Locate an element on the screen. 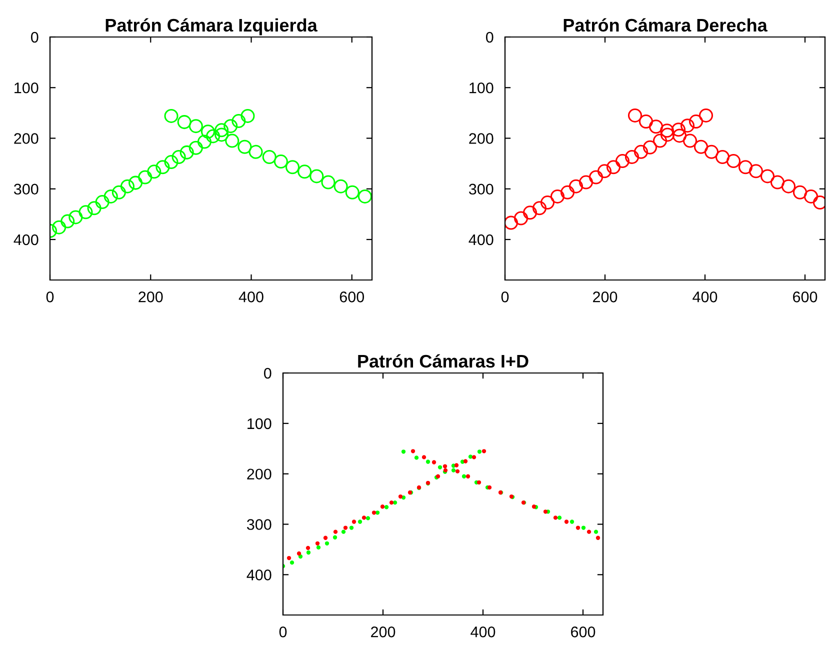  chart-title: Patrón Cámaras I+D is located at coordinates (443, 361).